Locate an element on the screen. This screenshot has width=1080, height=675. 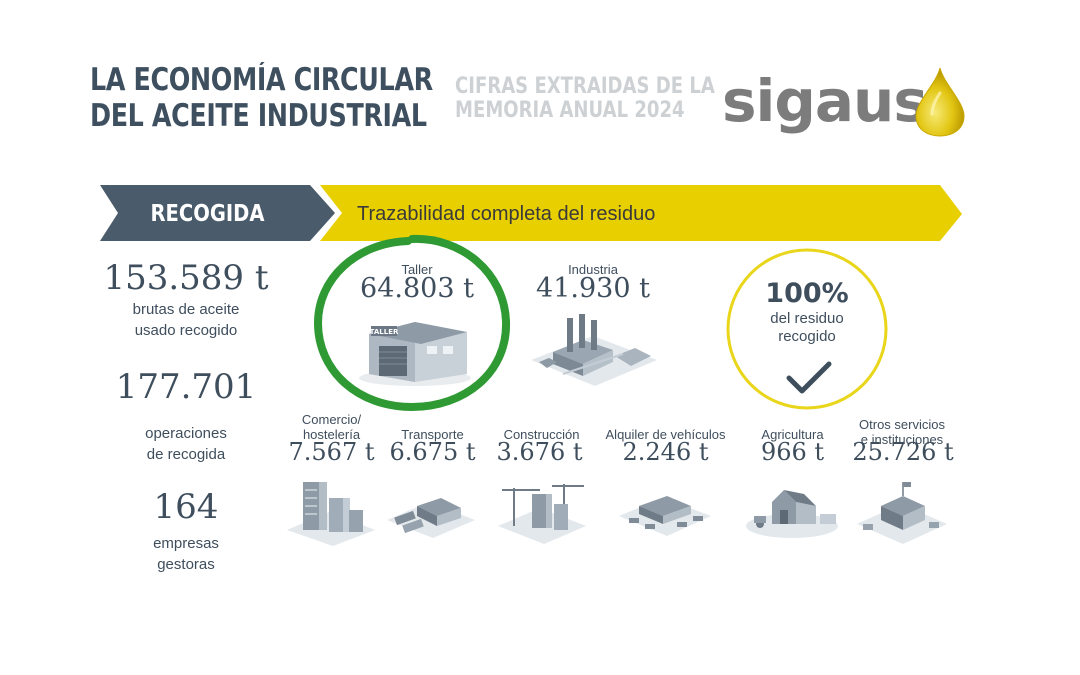
title-line-2: DEL ACEITE INDUSTRIAL is located at coordinates (258, 116).